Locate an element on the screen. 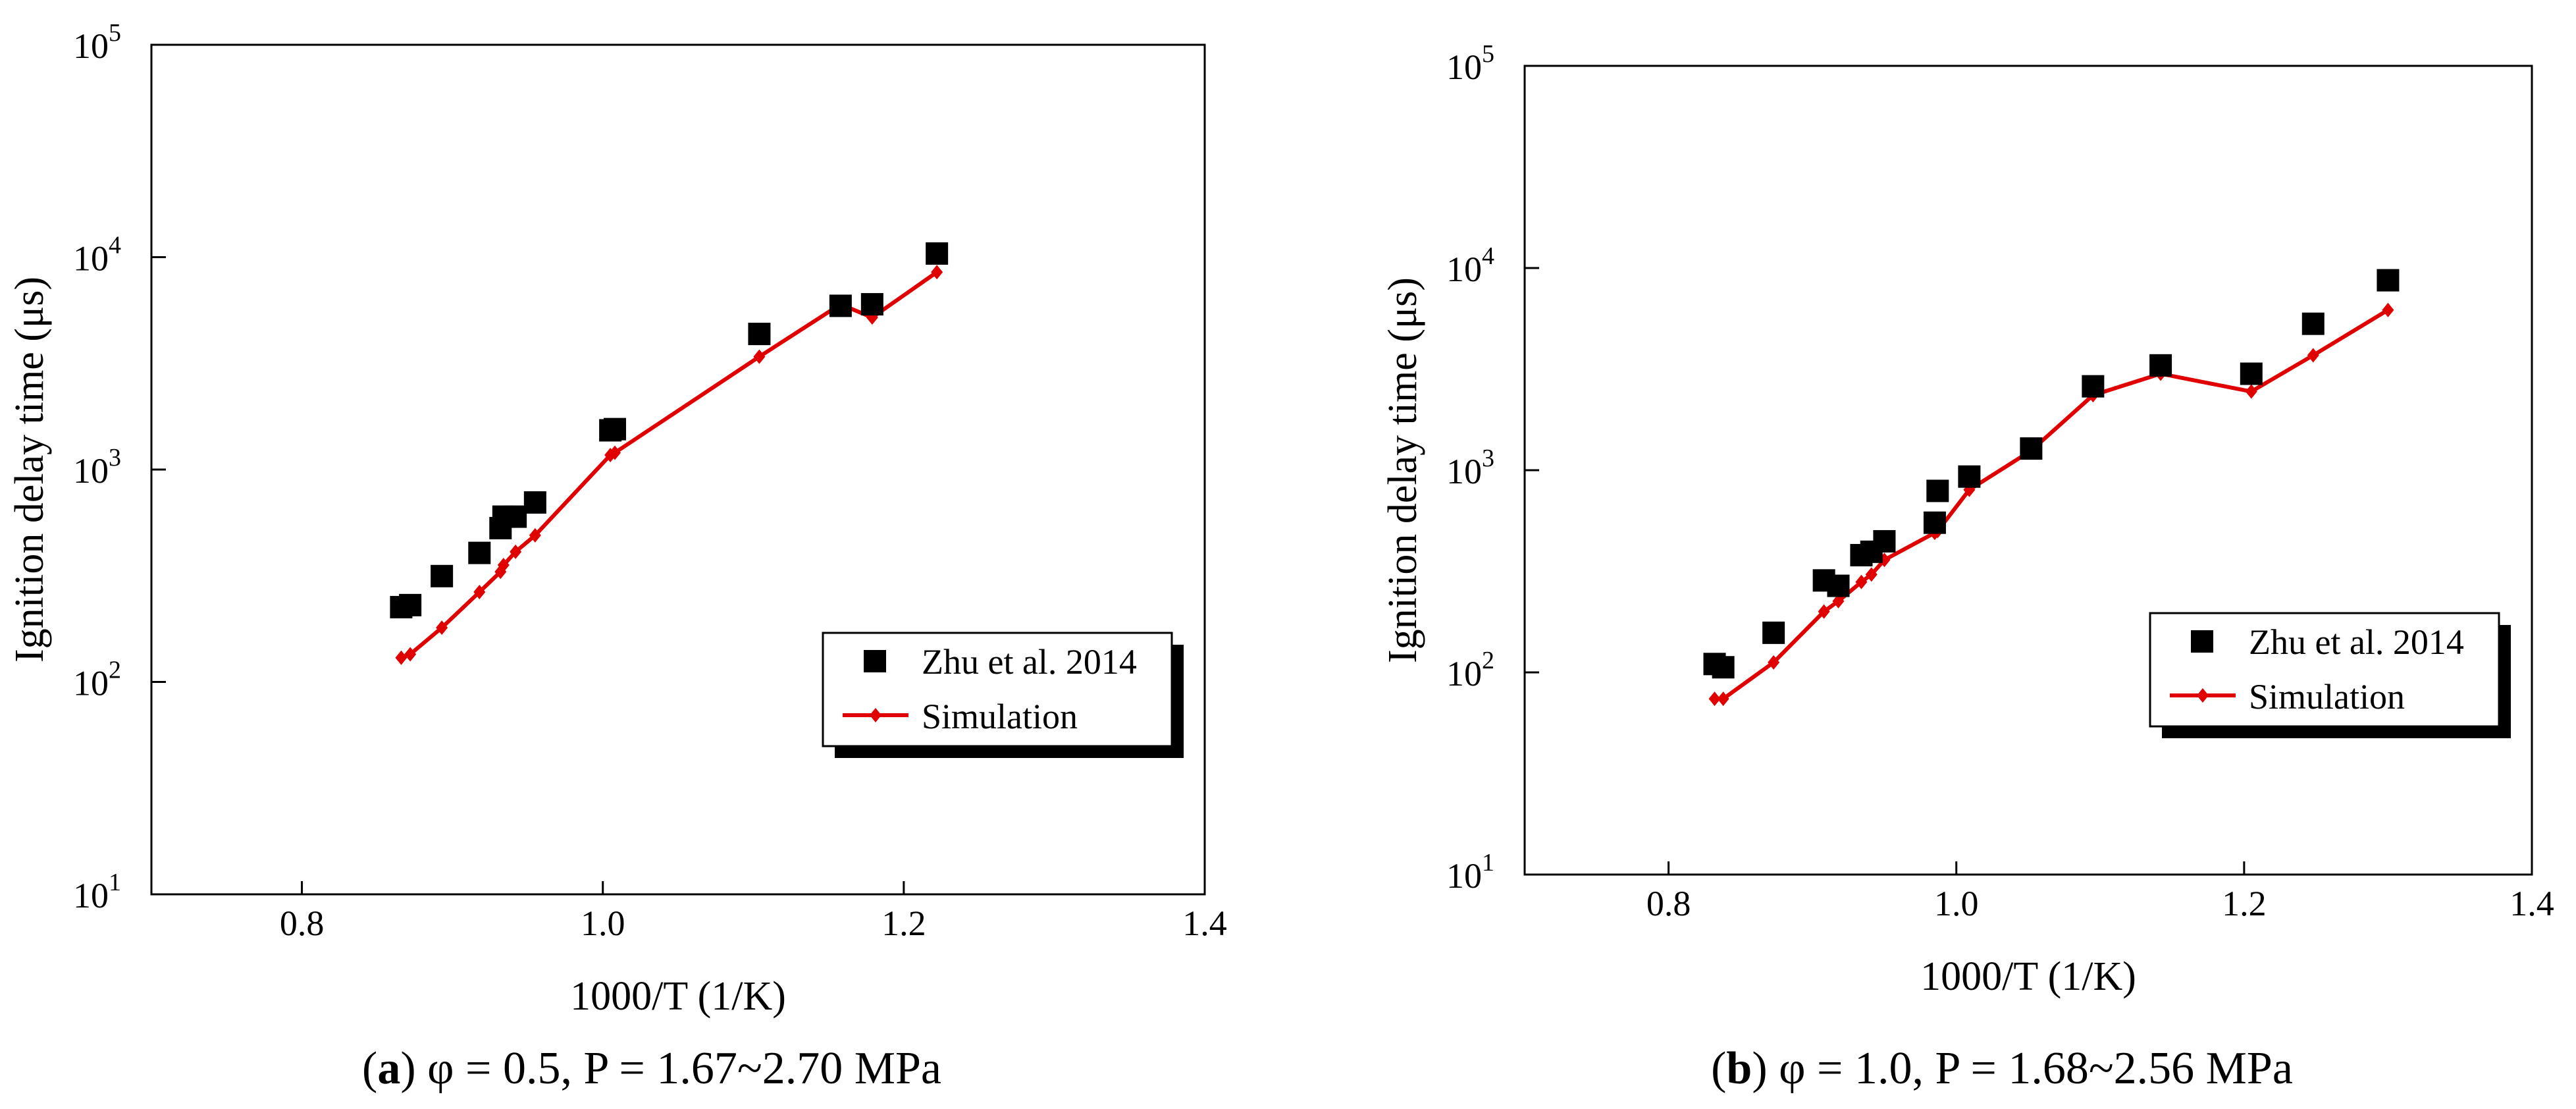  caption-close-paren: ) is located at coordinates (1765, 1068).